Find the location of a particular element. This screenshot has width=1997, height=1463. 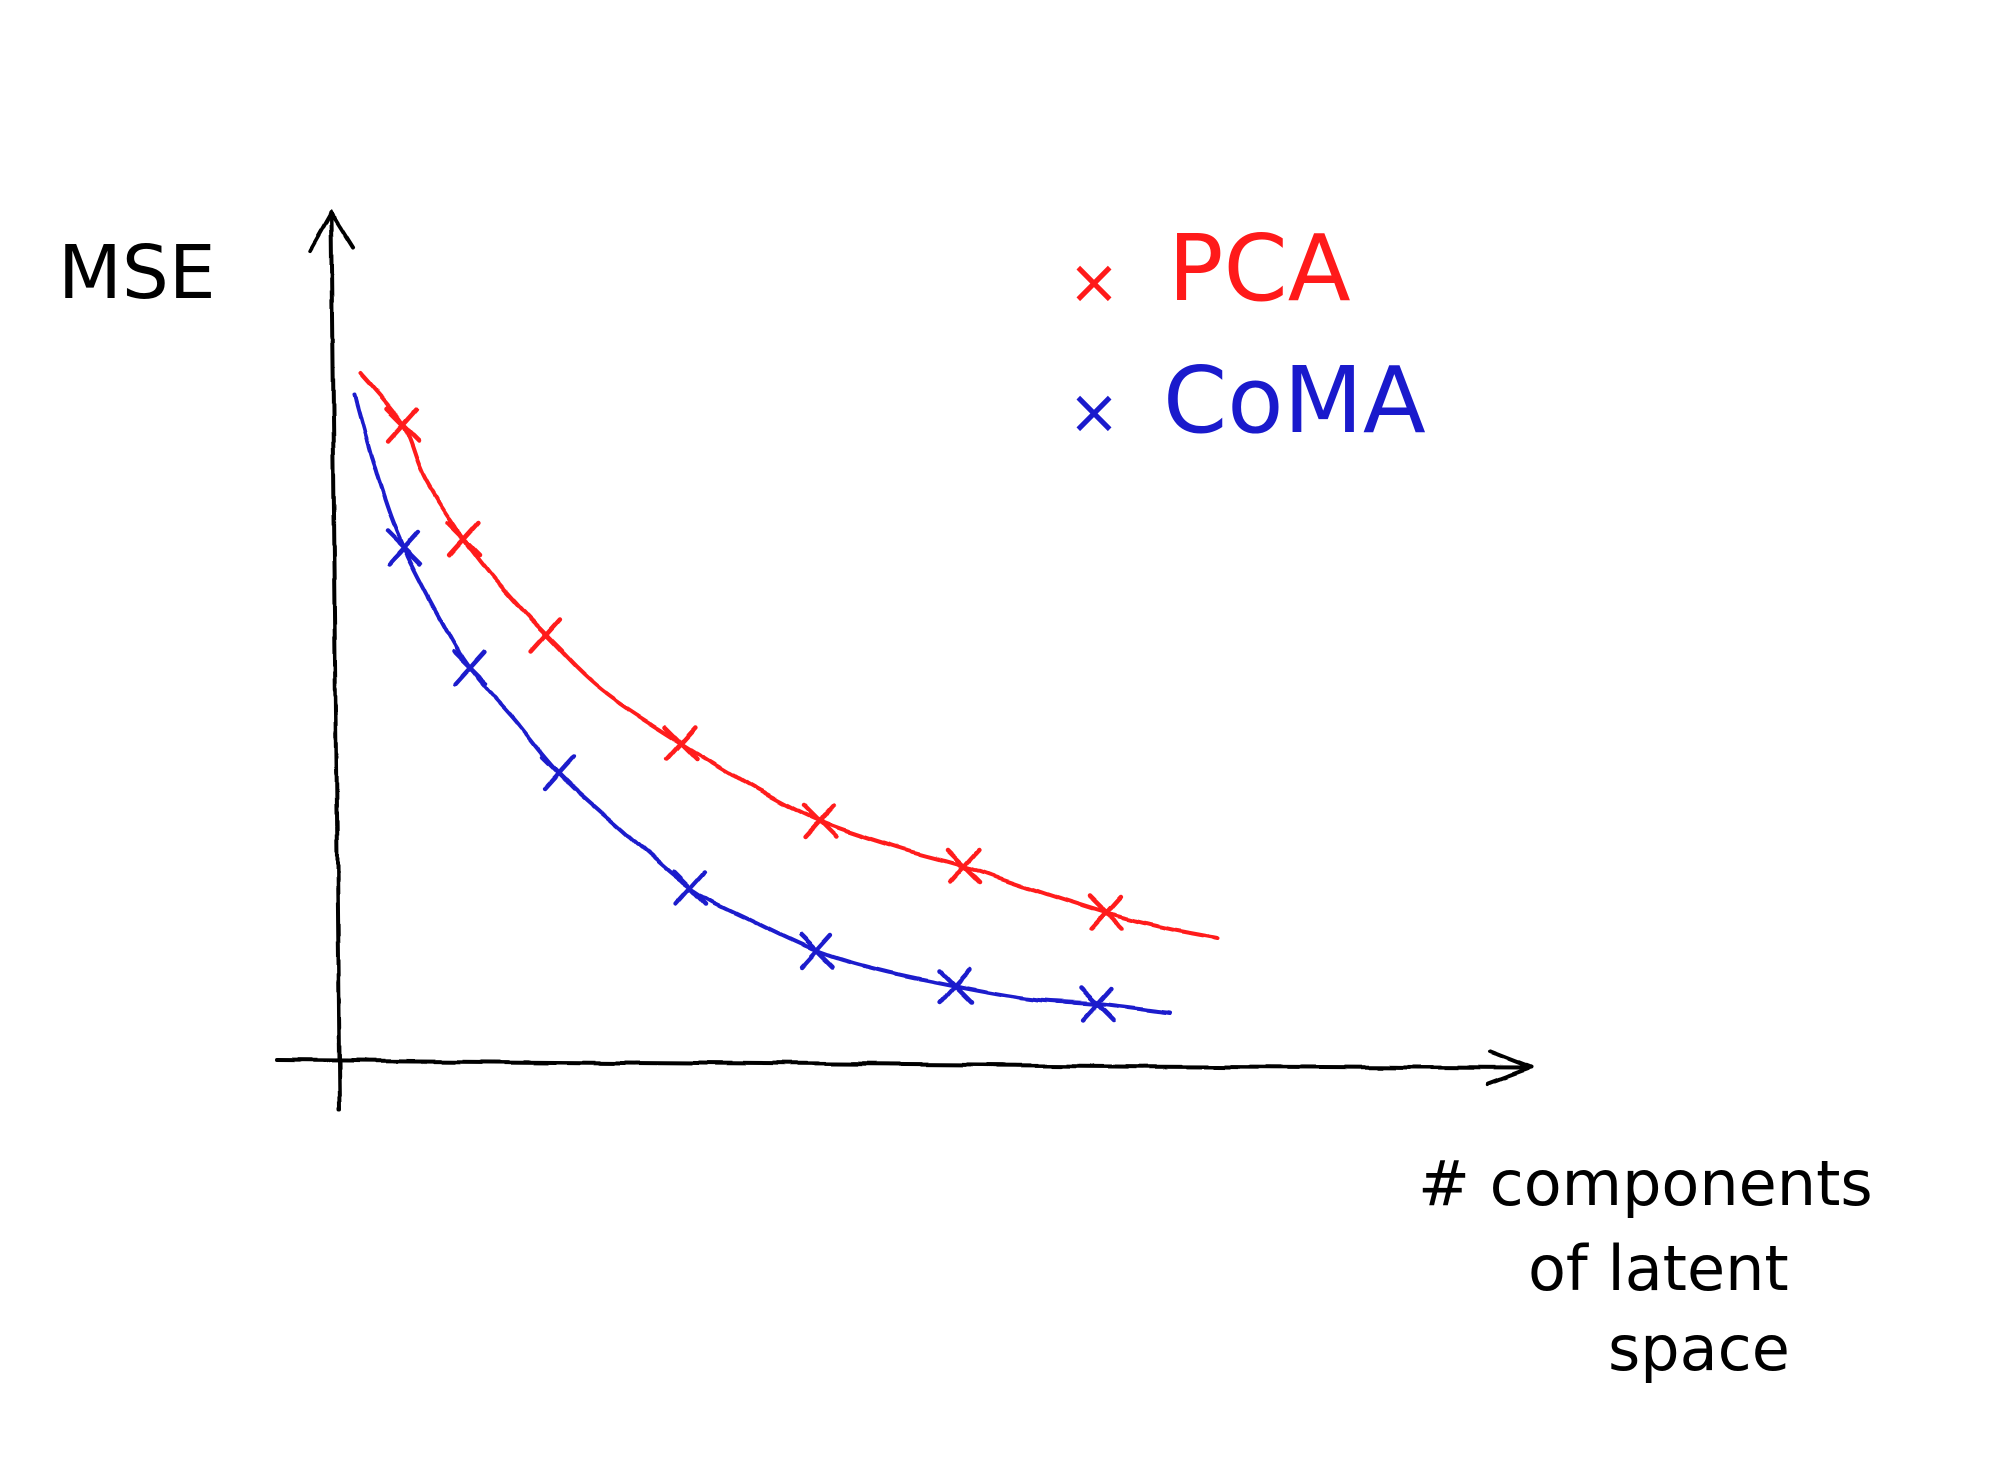

x-axis-line is located at coordinates (904, 1064).